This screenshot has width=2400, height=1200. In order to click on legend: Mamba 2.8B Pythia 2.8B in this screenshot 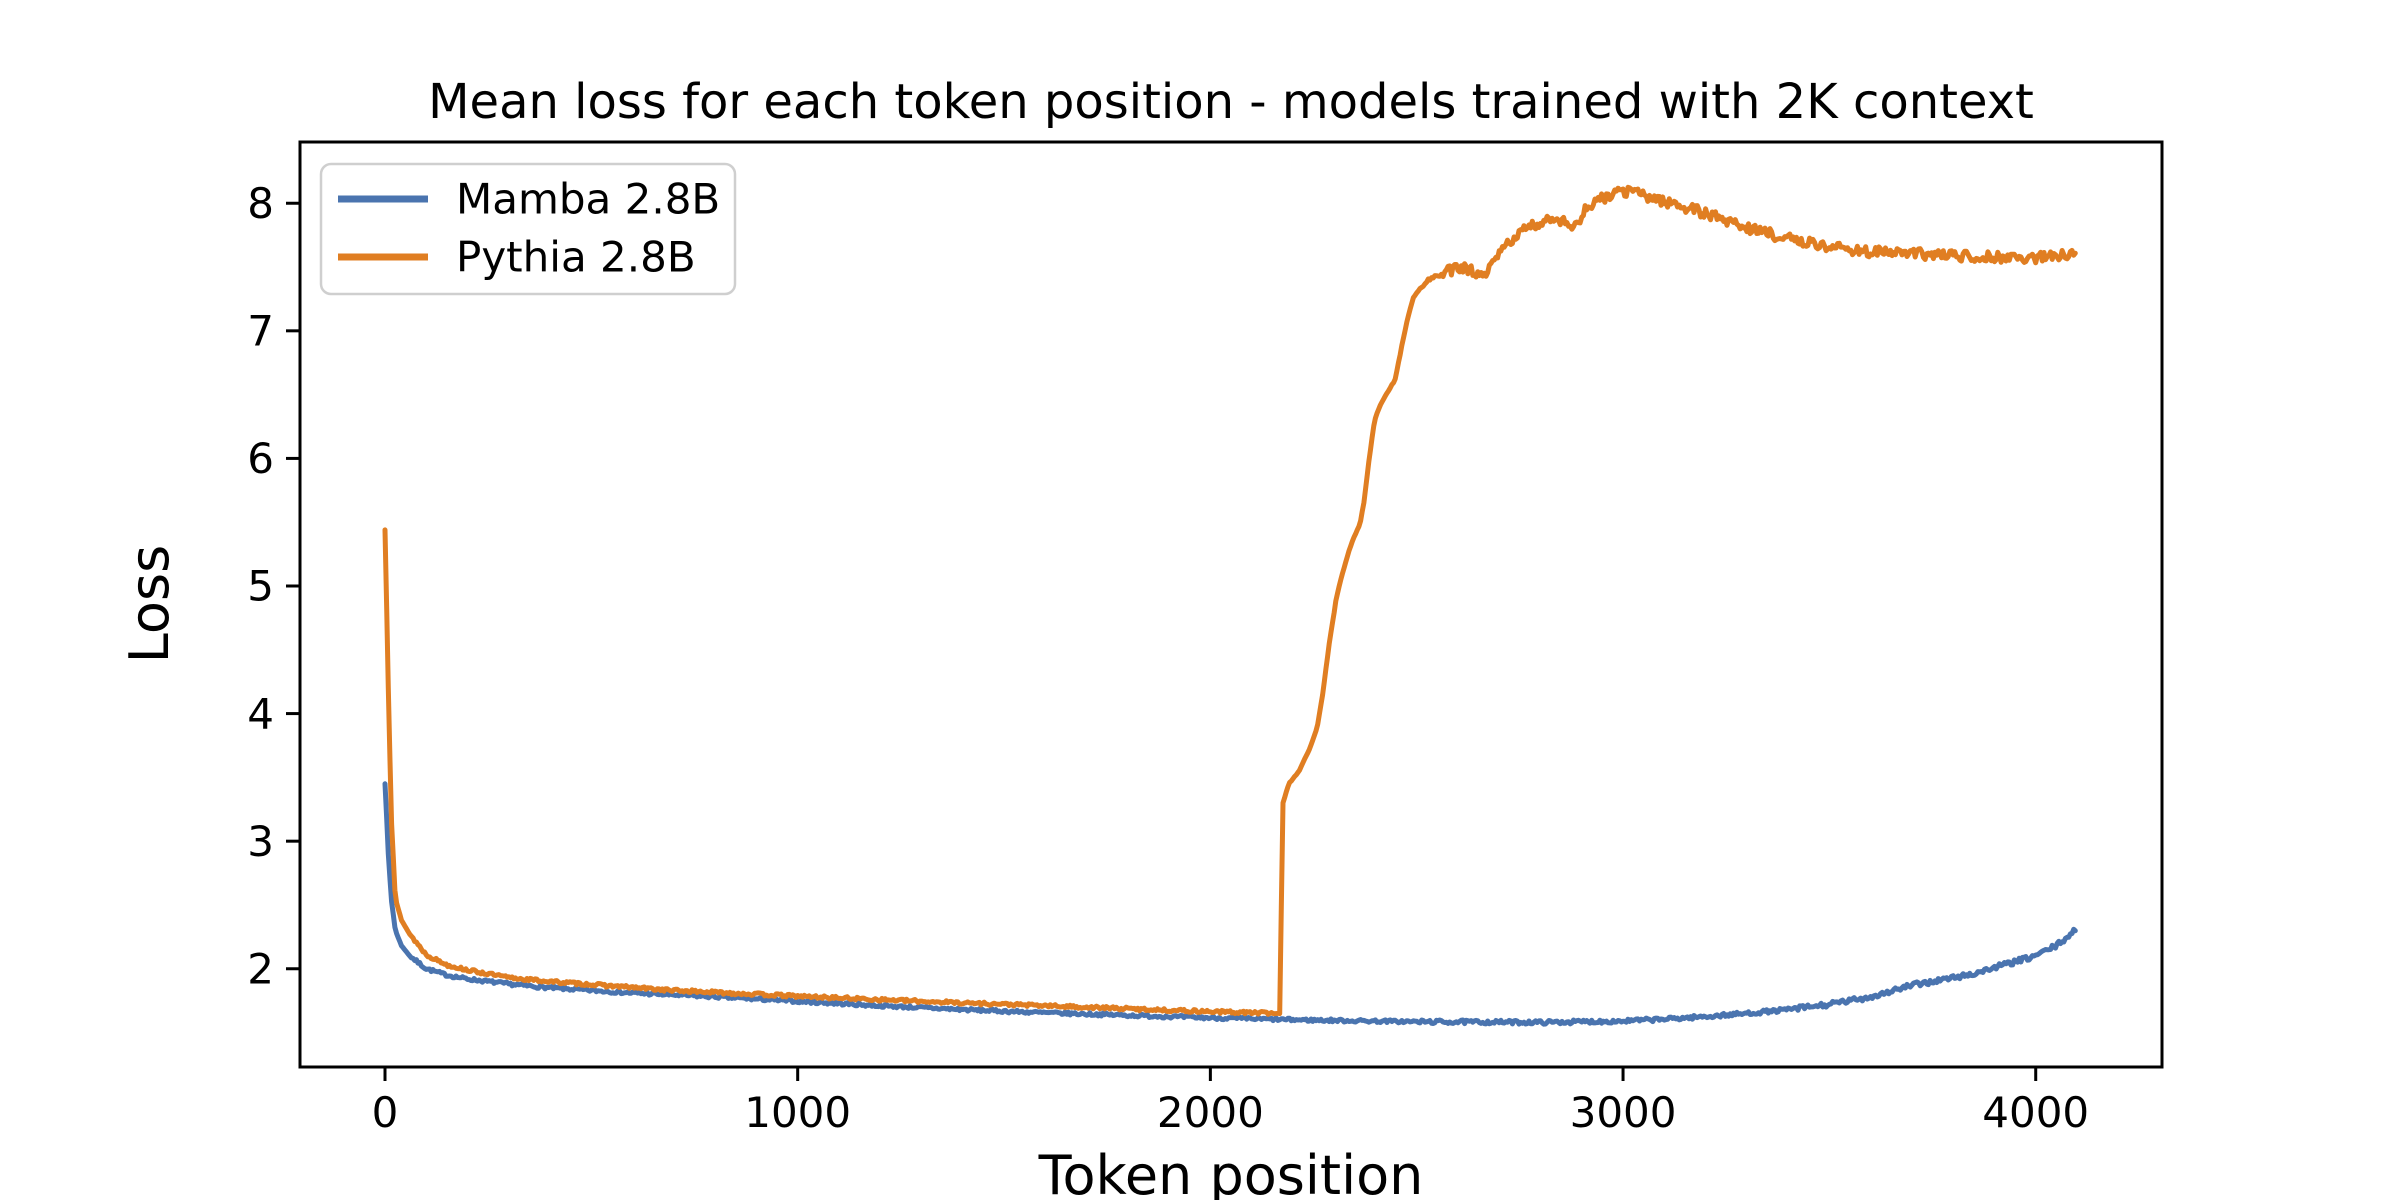, I will do `click(528, 229)`.